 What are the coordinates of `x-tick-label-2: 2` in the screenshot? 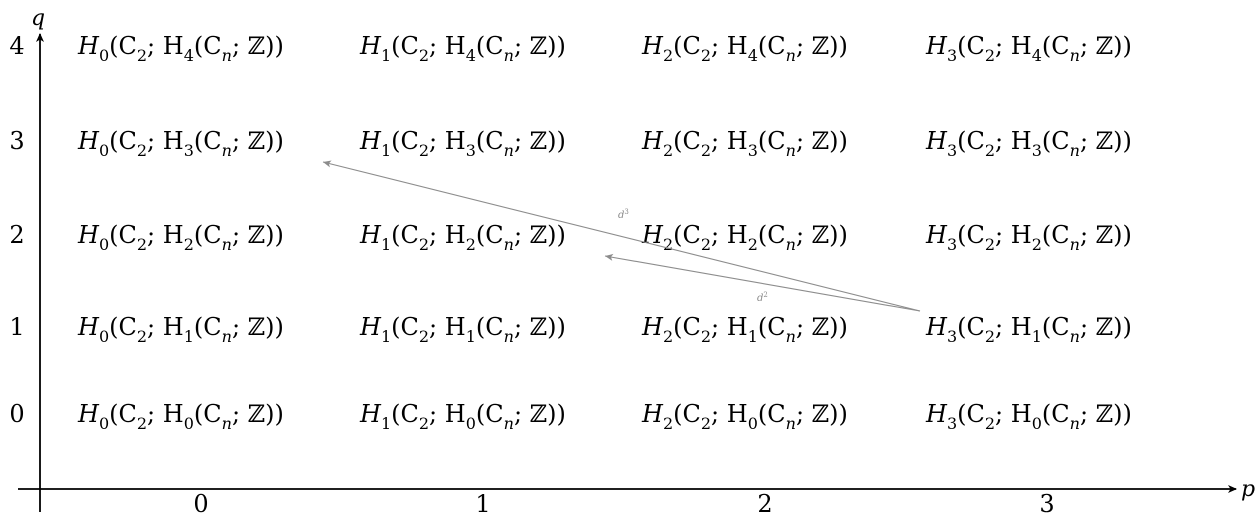 It's located at (764, 503).